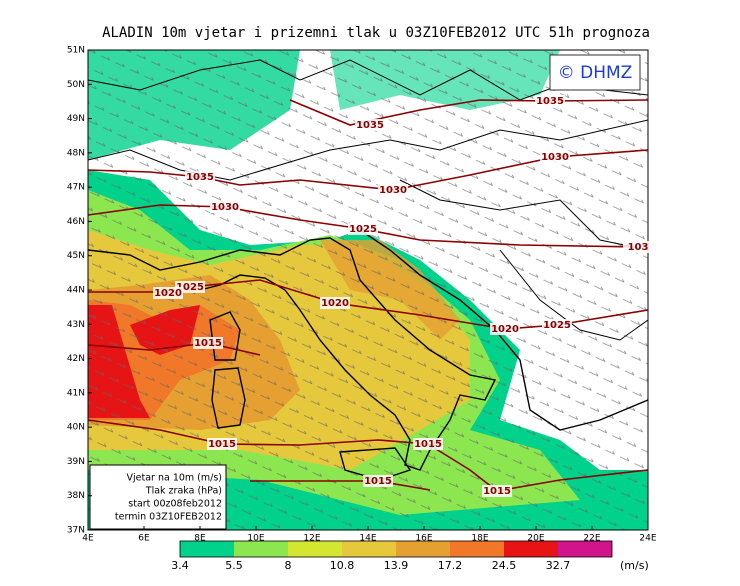  What do you see at coordinates (183, 491) in the screenshot?
I see `info-line: Tlak zraka (hPa)` at bounding box center [183, 491].